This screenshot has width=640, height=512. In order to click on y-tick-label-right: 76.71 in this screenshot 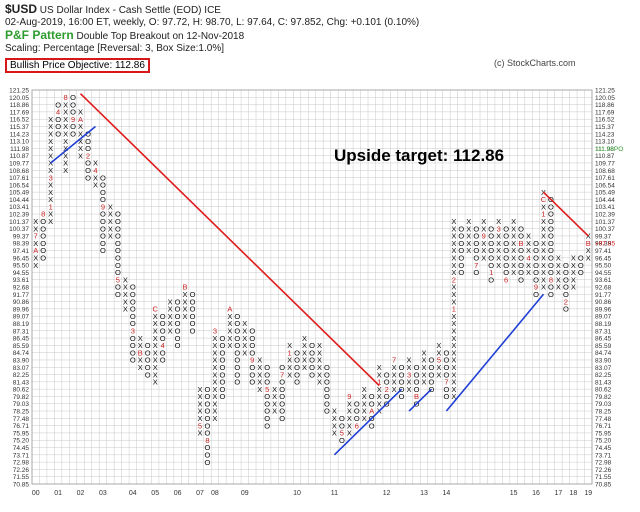, I will do `click(603, 426)`.